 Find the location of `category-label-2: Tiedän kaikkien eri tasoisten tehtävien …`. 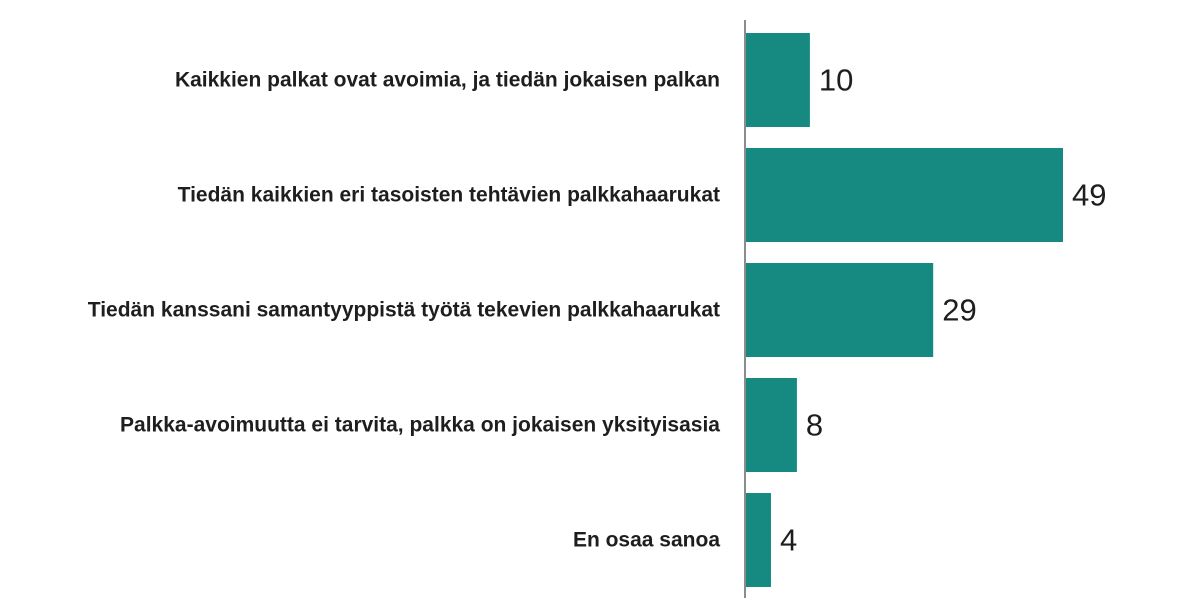

category-label-2: Tiedän kaikkien eri tasoisten tehtävien … is located at coordinates (449, 195).